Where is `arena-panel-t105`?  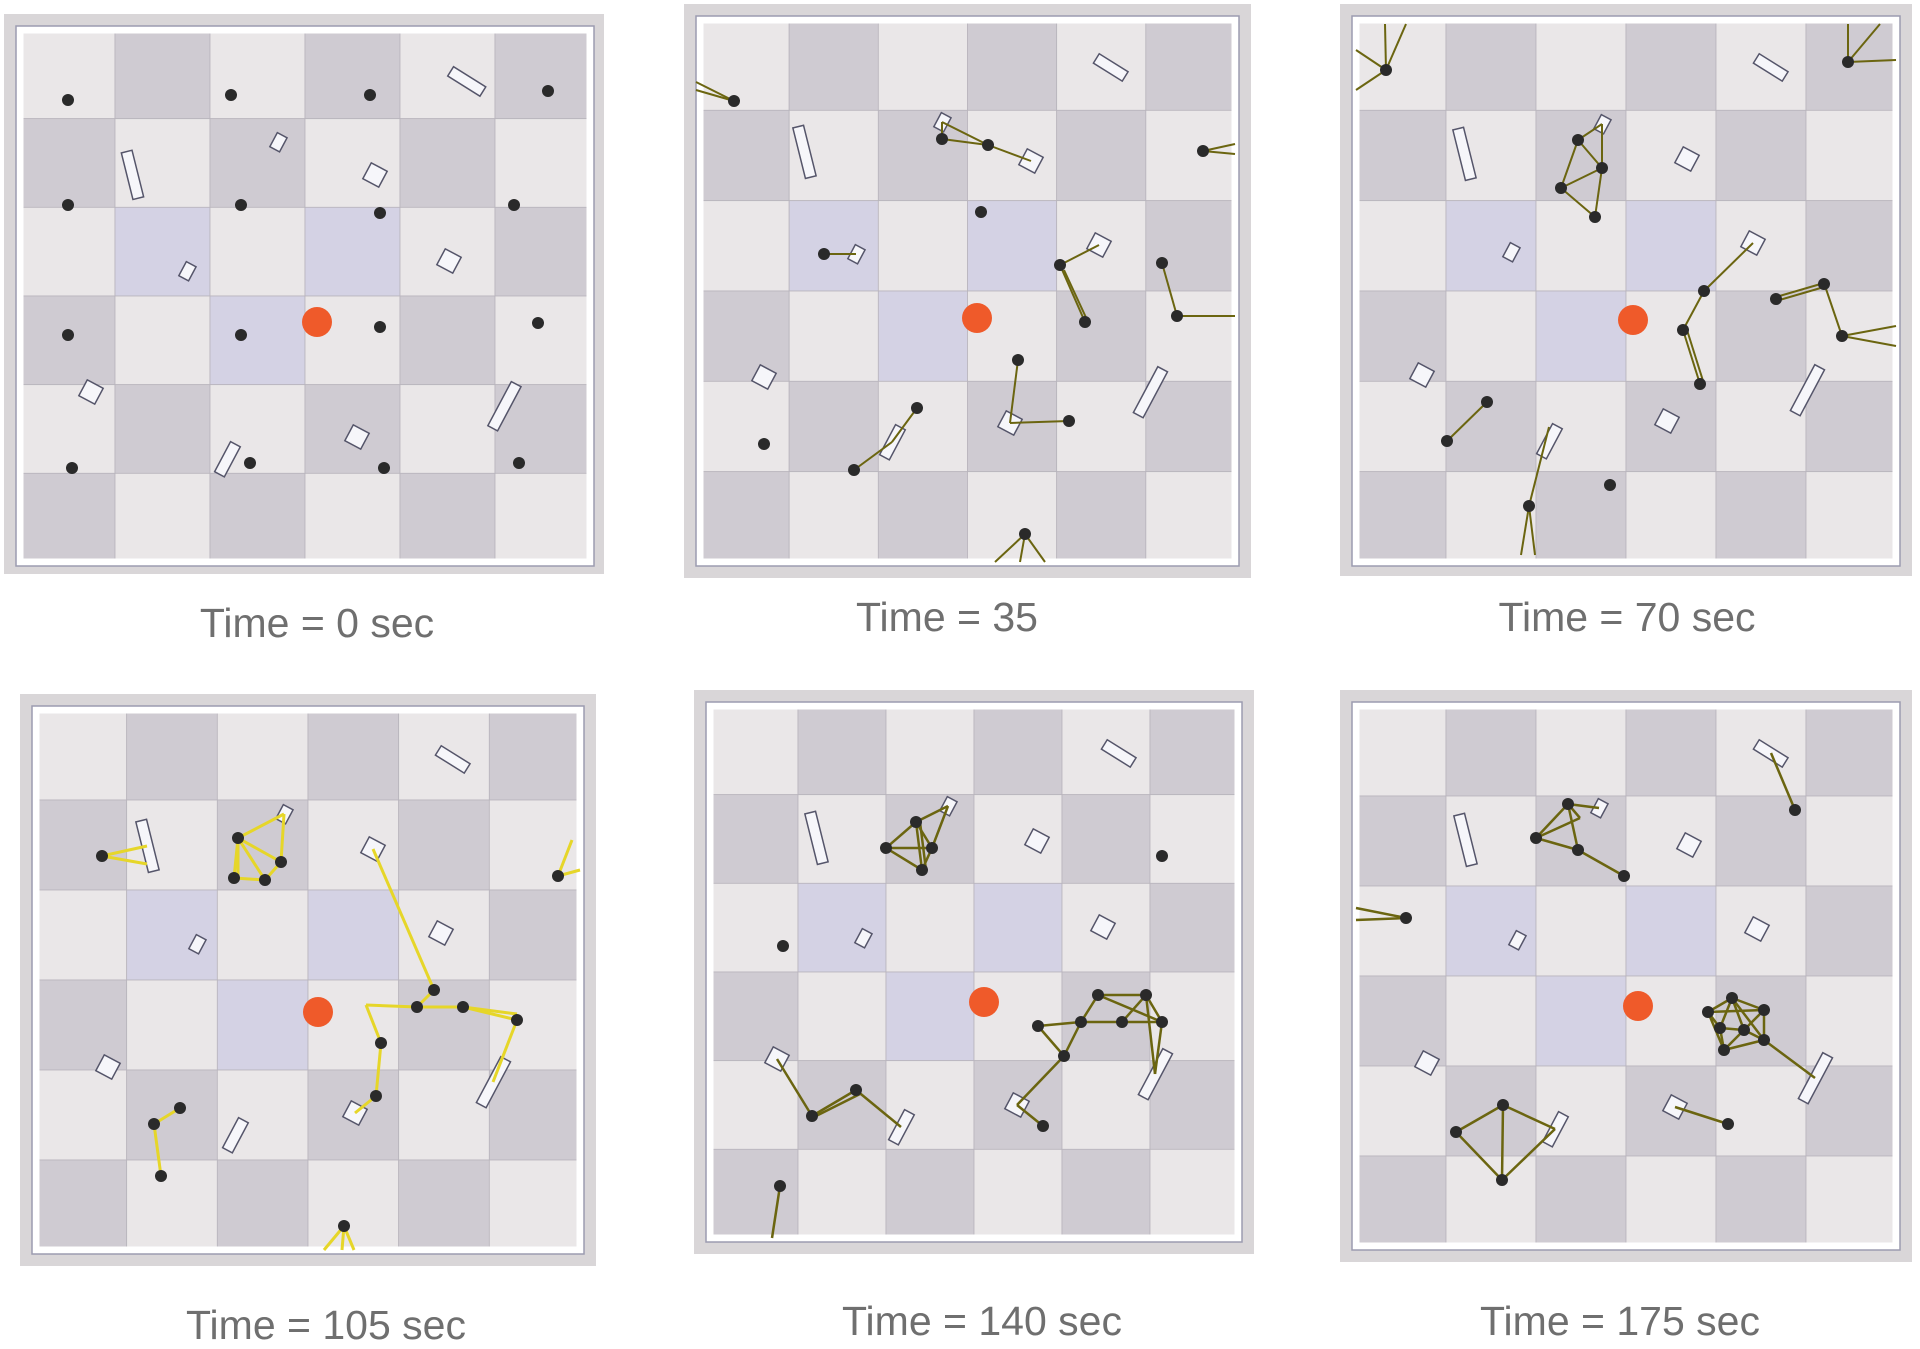
arena-panel-t105 is located at coordinates (306, 979).